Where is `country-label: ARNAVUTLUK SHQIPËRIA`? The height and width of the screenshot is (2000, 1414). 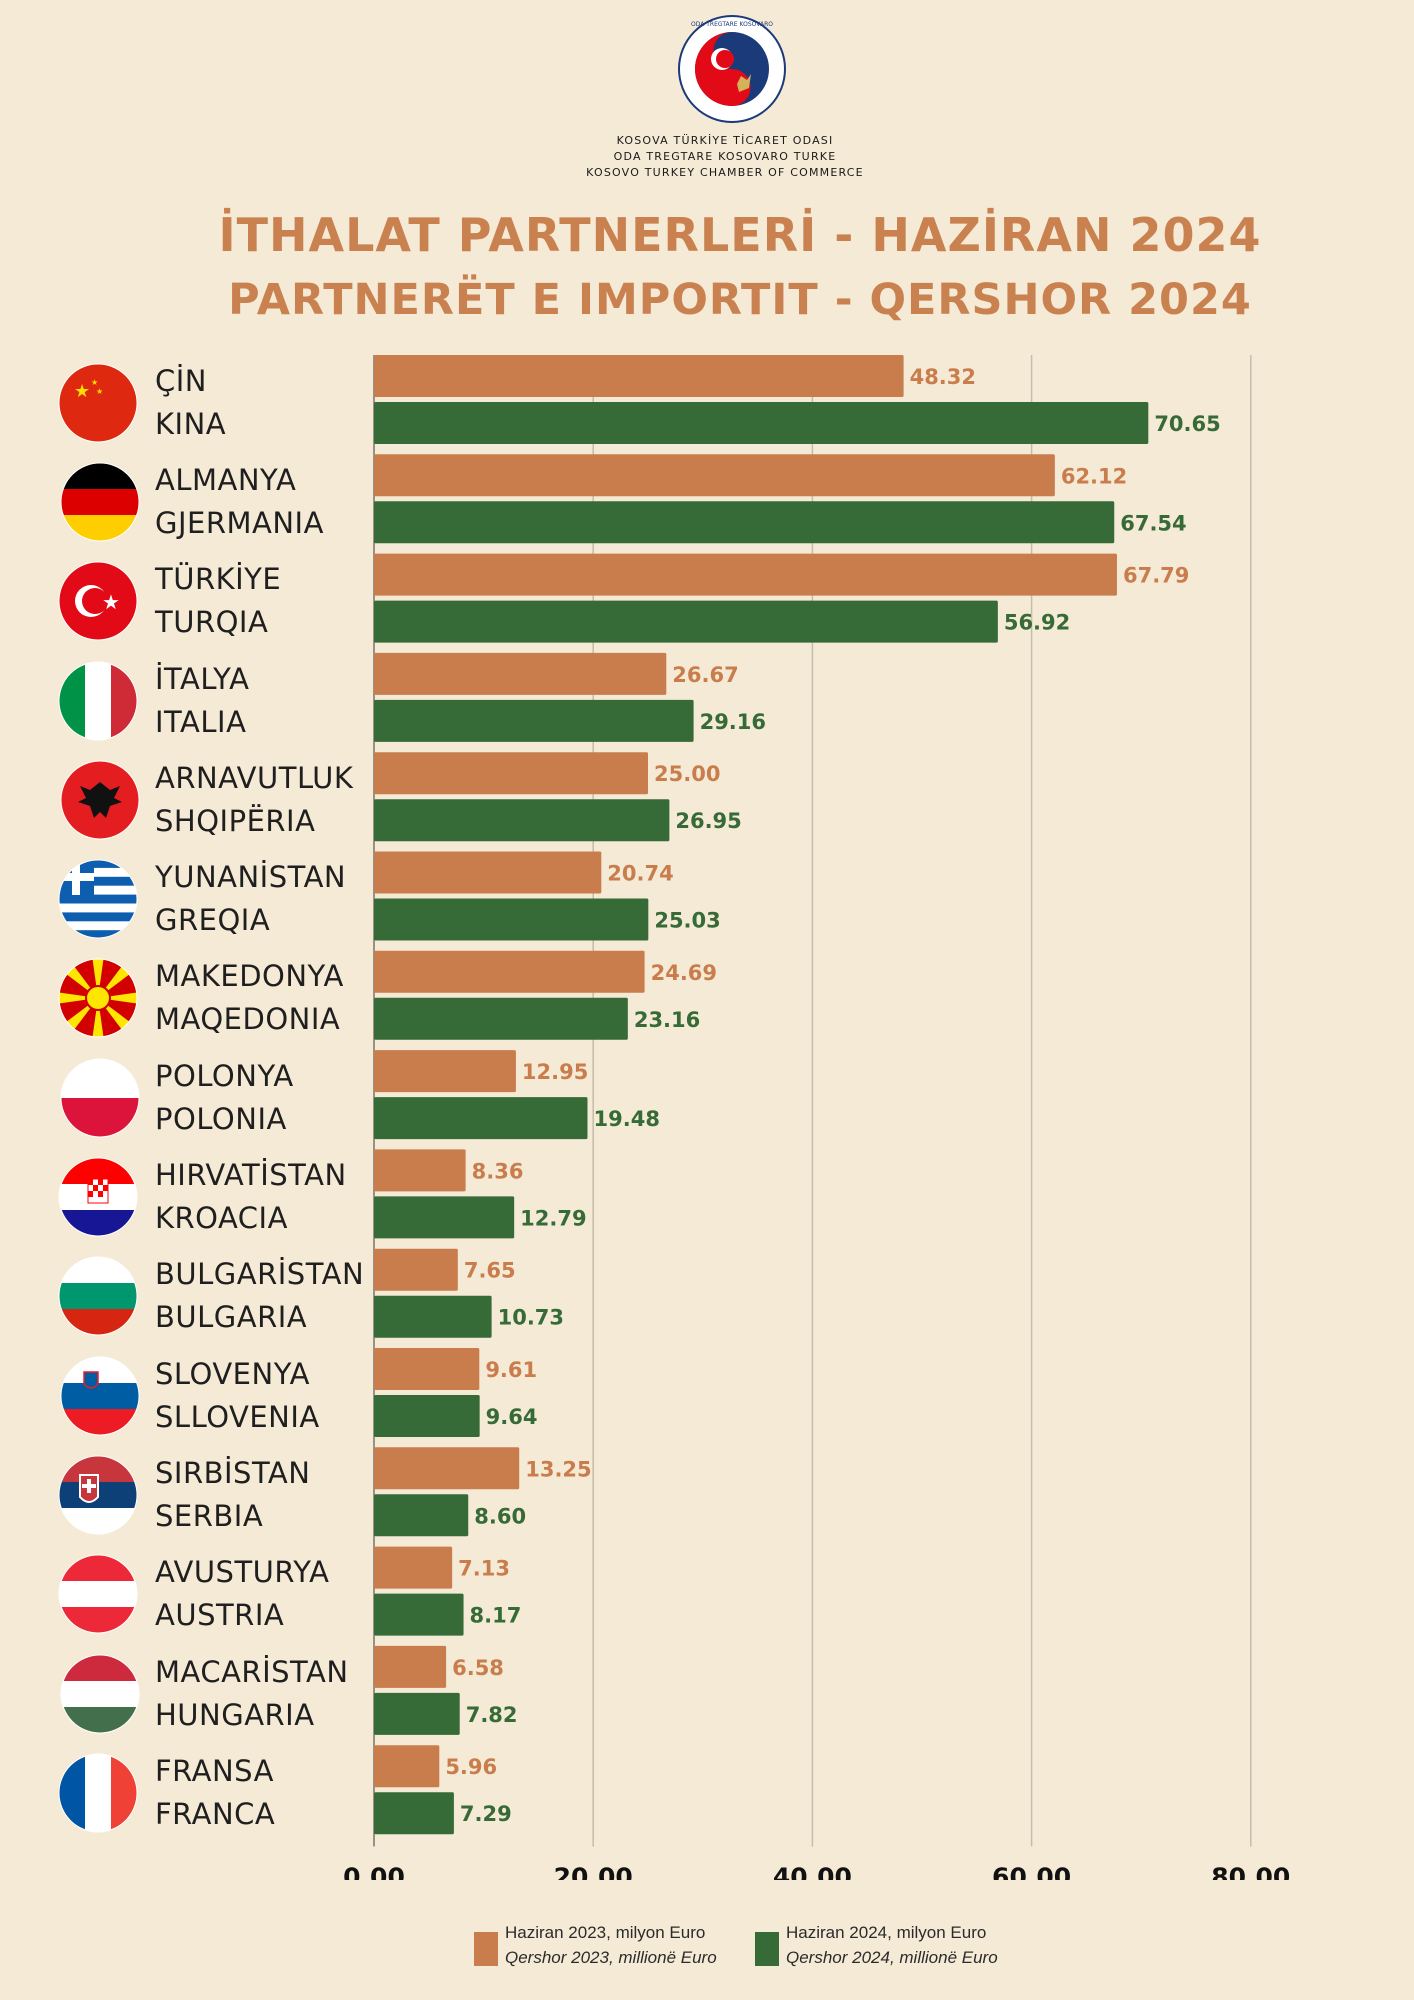 country-label: ARNAVUTLUK SHQIPËRIA is located at coordinates (254, 800).